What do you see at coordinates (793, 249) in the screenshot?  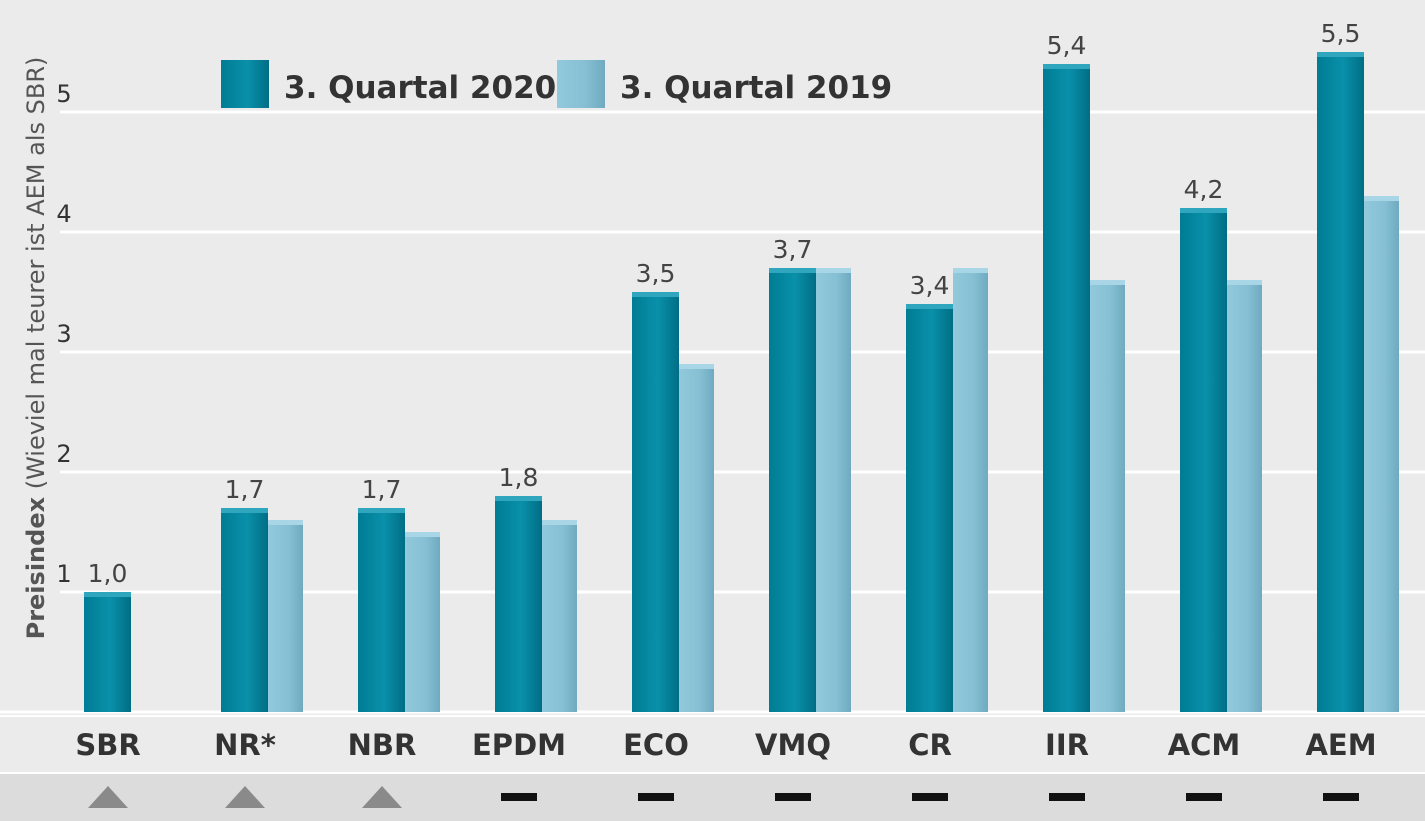 I see `value-label-2020: 3,7` at bounding box center [793, 249].